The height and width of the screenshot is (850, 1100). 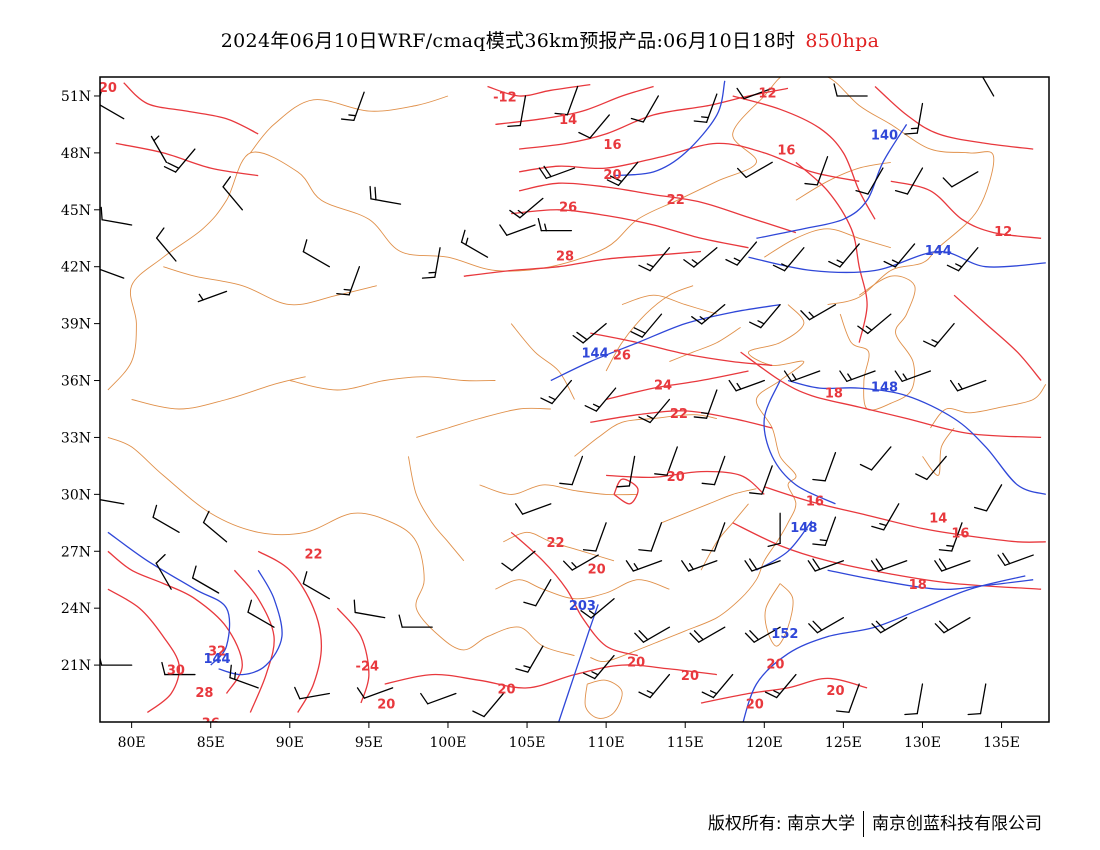 I want to click on lat-tick-label: 21N, so click(x=76, y=666).